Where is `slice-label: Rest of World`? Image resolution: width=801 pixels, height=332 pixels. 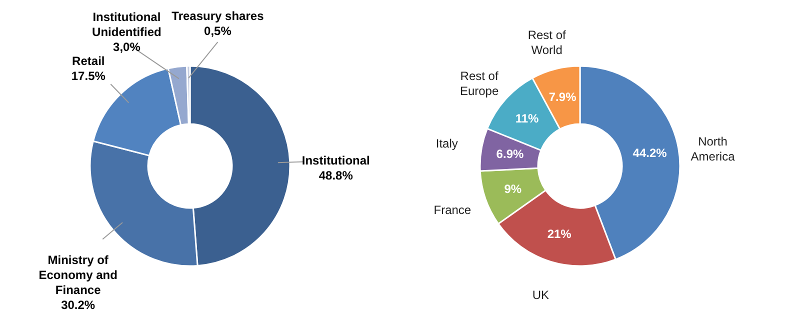 slice-label: Rest of World is located at coordinates (547, 43).